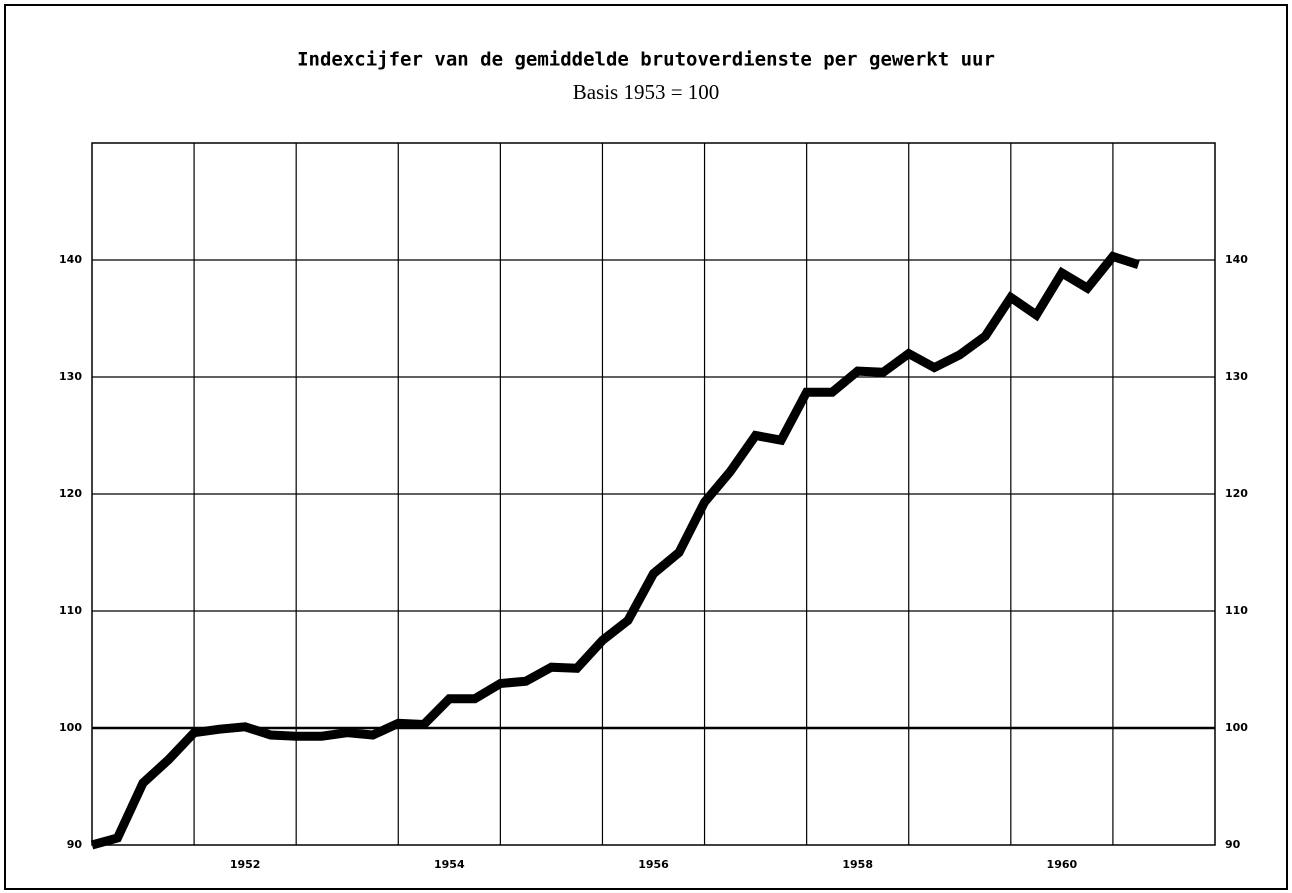 This screenshot has width=1292, height=893. Describe the element at coordinates (70, 493) in the screenshot. I see `y-tick-label: 120` at that location.